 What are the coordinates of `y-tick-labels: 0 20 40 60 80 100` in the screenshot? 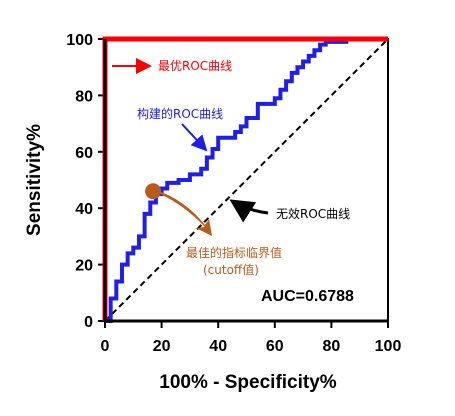 It's located at (79, 181).